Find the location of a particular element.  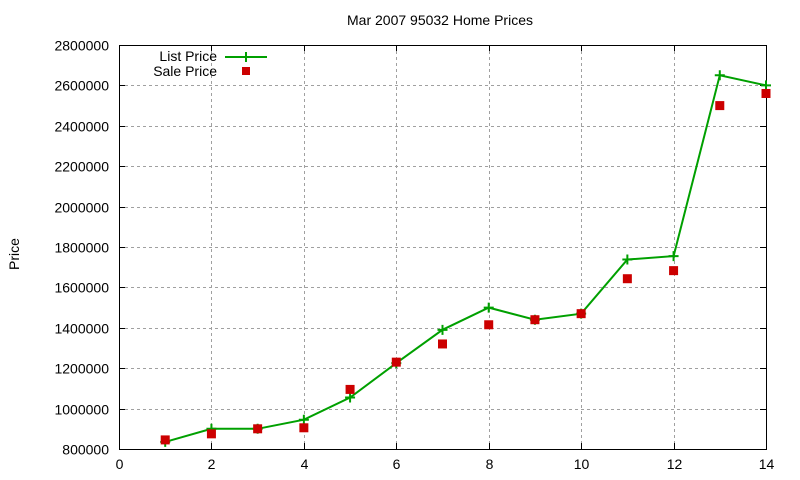

y-tick-label: 2200000 is located at coordinates (81, 167).